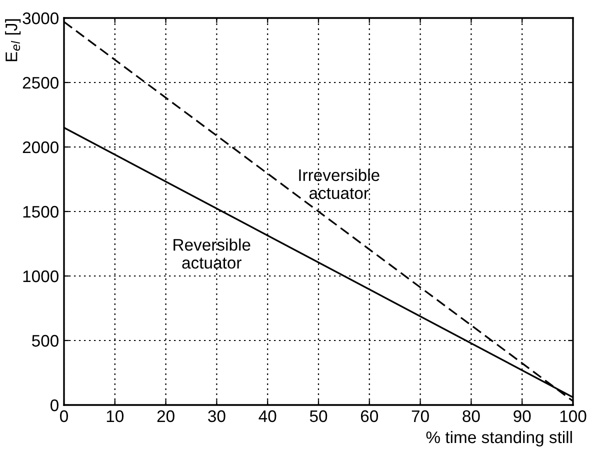 The height and width of the screenshot is (457, 589). What do you see at coordinates (267, 416) in the screenshot?
I see `x-tick-label: 40` at bounding box center [267, 416].